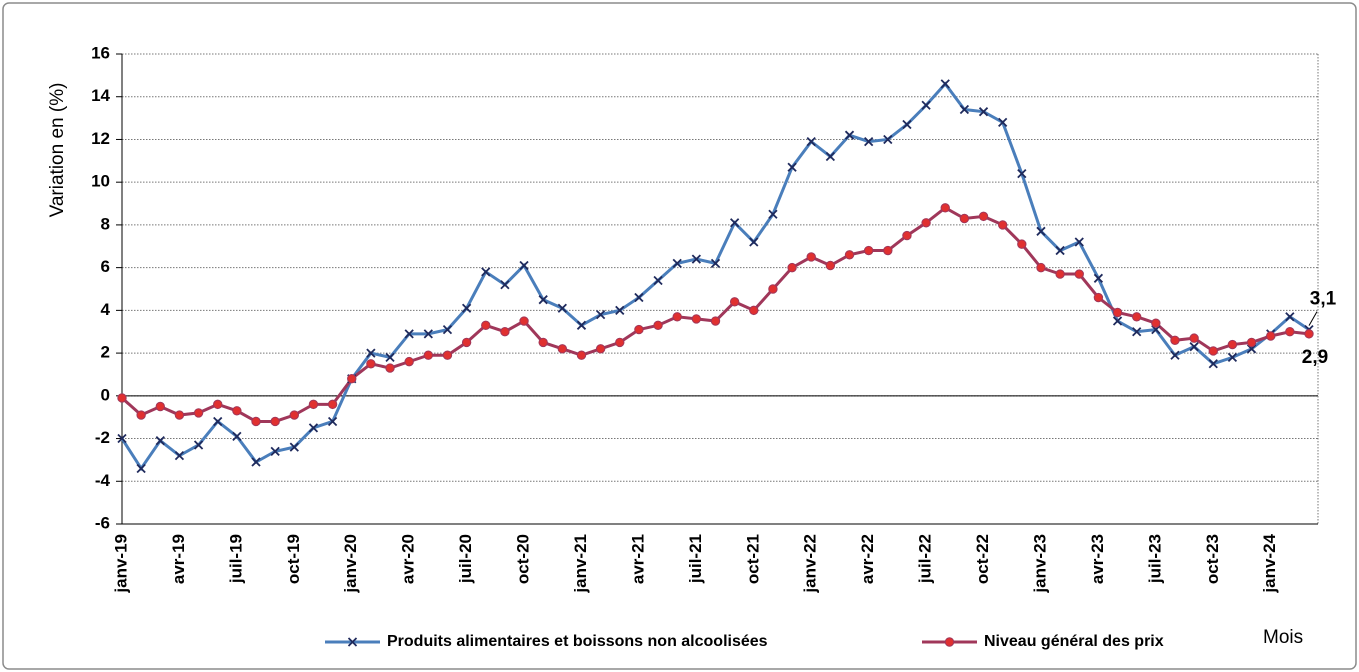  I want to click on x-tick-label: janv-20, so click(350, 564).